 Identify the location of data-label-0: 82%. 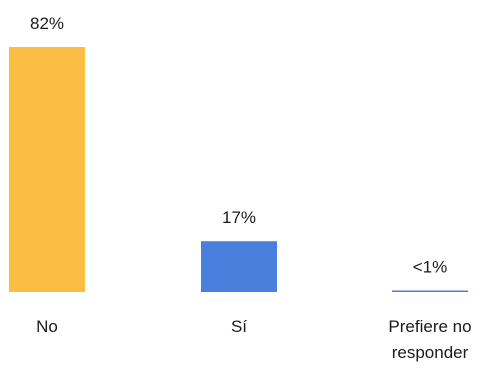
(47, 23).